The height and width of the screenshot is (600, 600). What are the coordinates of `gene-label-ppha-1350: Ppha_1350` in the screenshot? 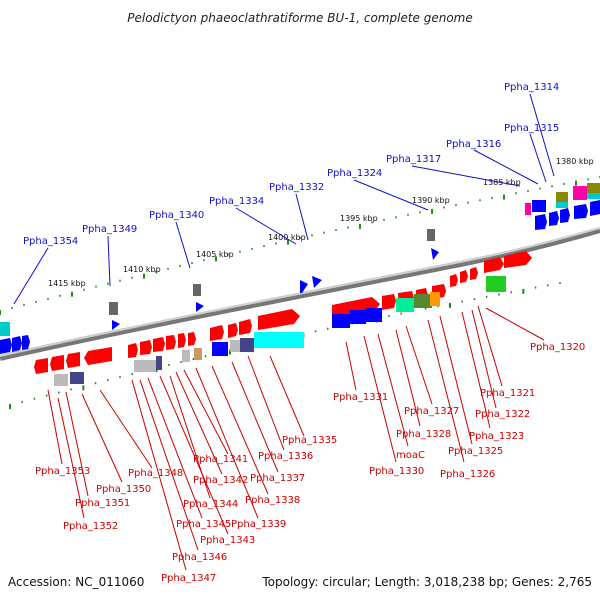 It's located at (123, 489).